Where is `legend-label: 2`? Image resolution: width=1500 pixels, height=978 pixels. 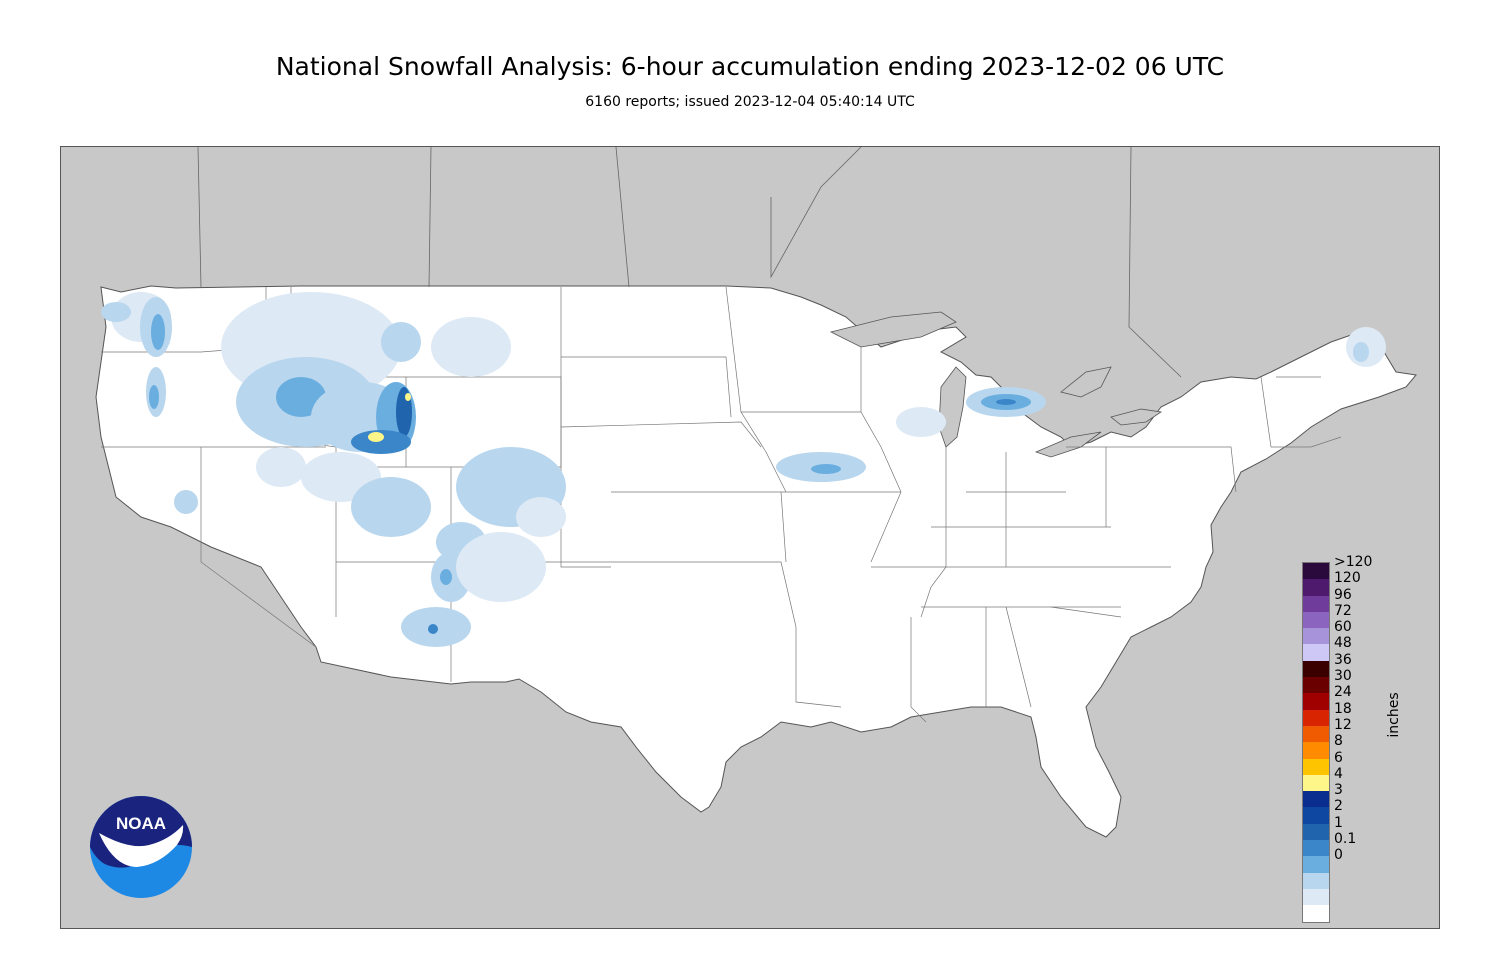
legend-label: 2 is located at coordinates (1338, 806).